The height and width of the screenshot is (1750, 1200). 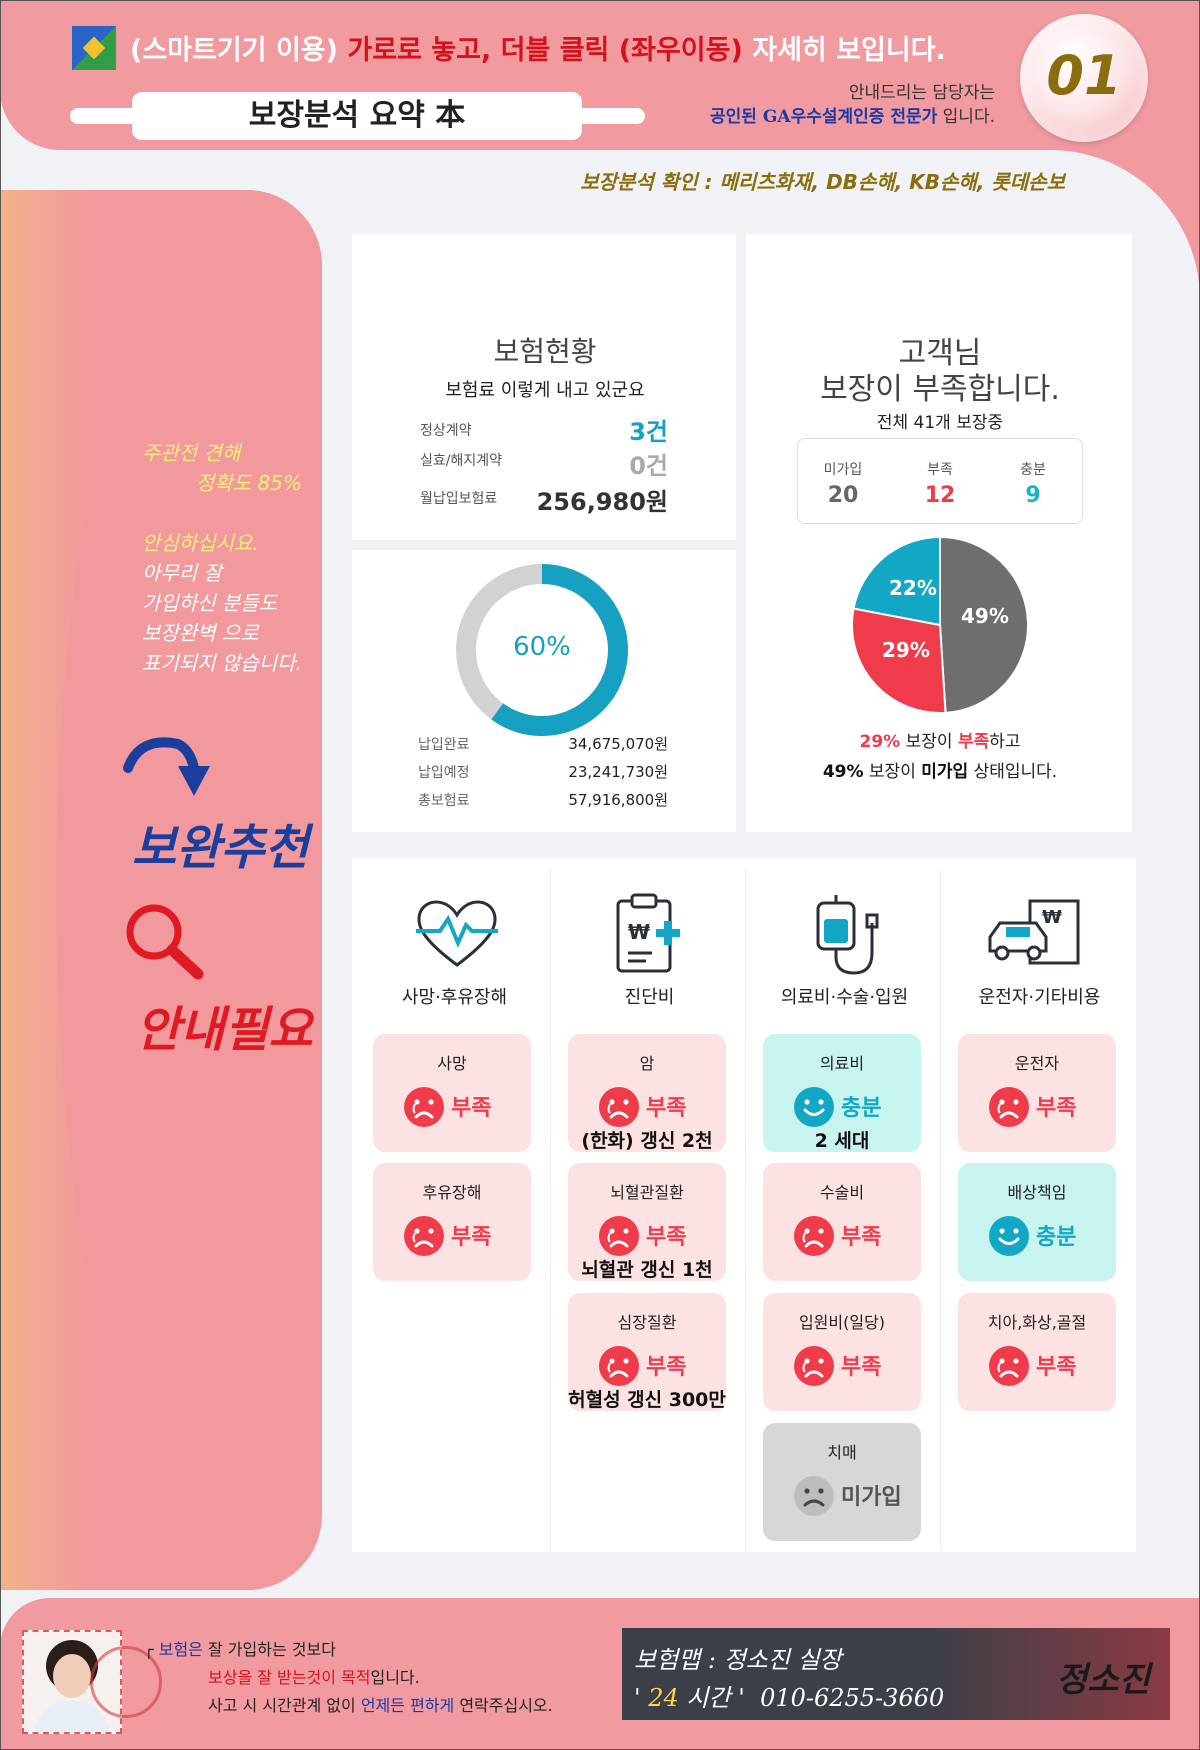 I want to click on summary-2-pct: 49%, so click(x=843, y=772).